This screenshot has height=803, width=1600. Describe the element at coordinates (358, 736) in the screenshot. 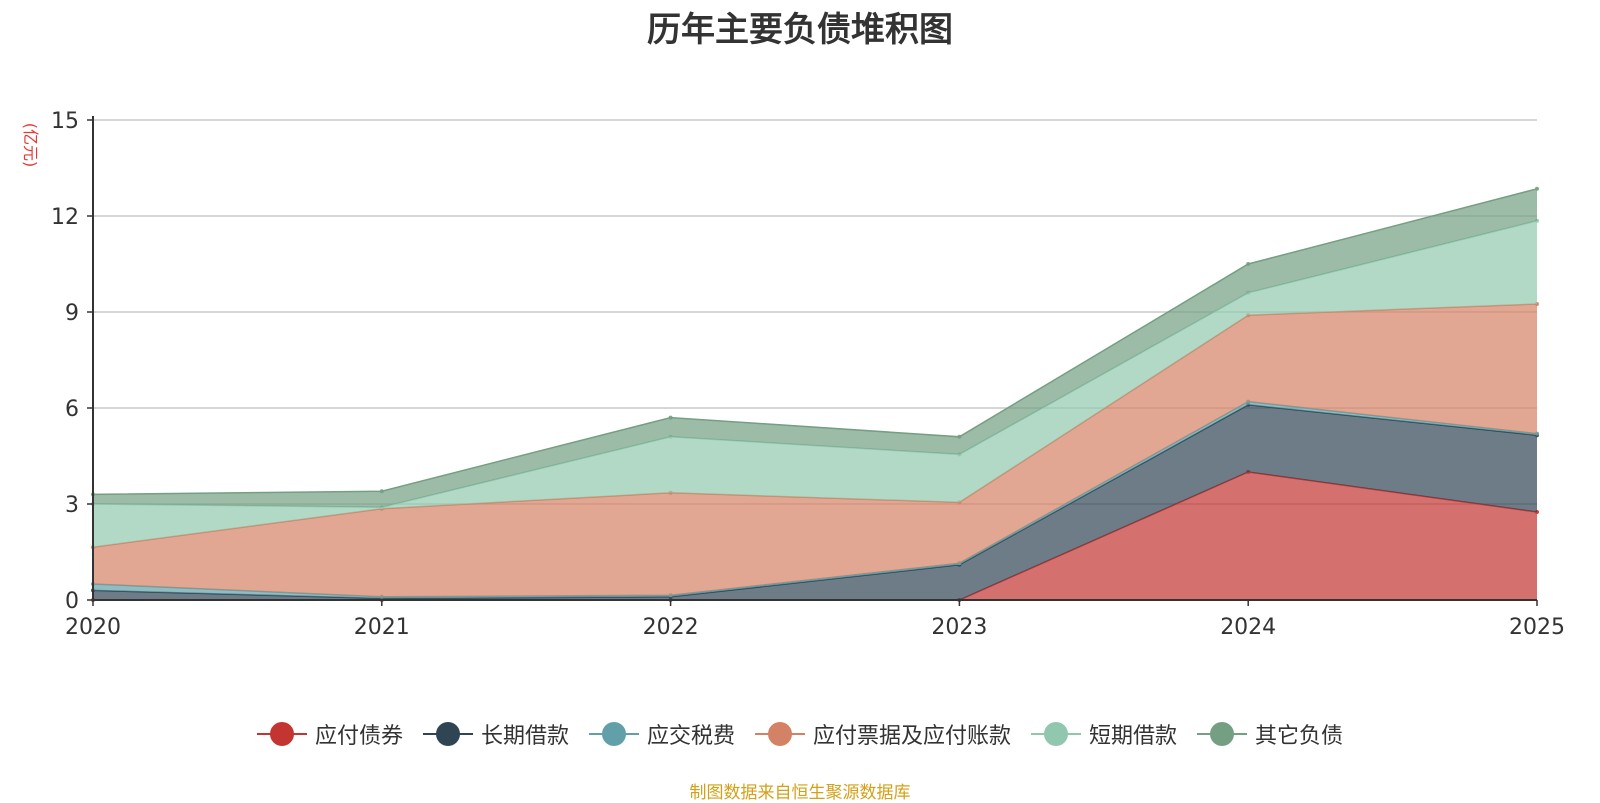

I see `legend-label: 应付债券` at that location.